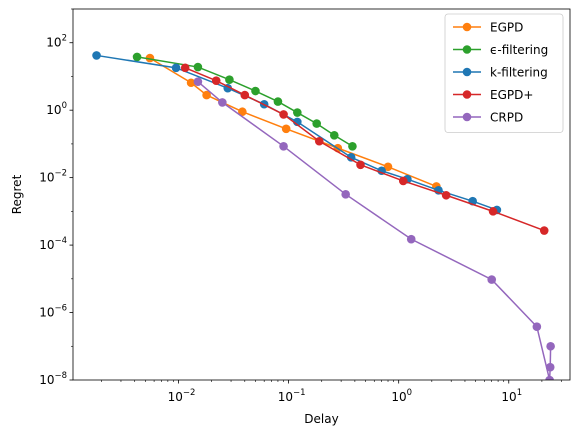 This screenshot has height=437, width=578. I want to click on legend-box, so click(504, 73).